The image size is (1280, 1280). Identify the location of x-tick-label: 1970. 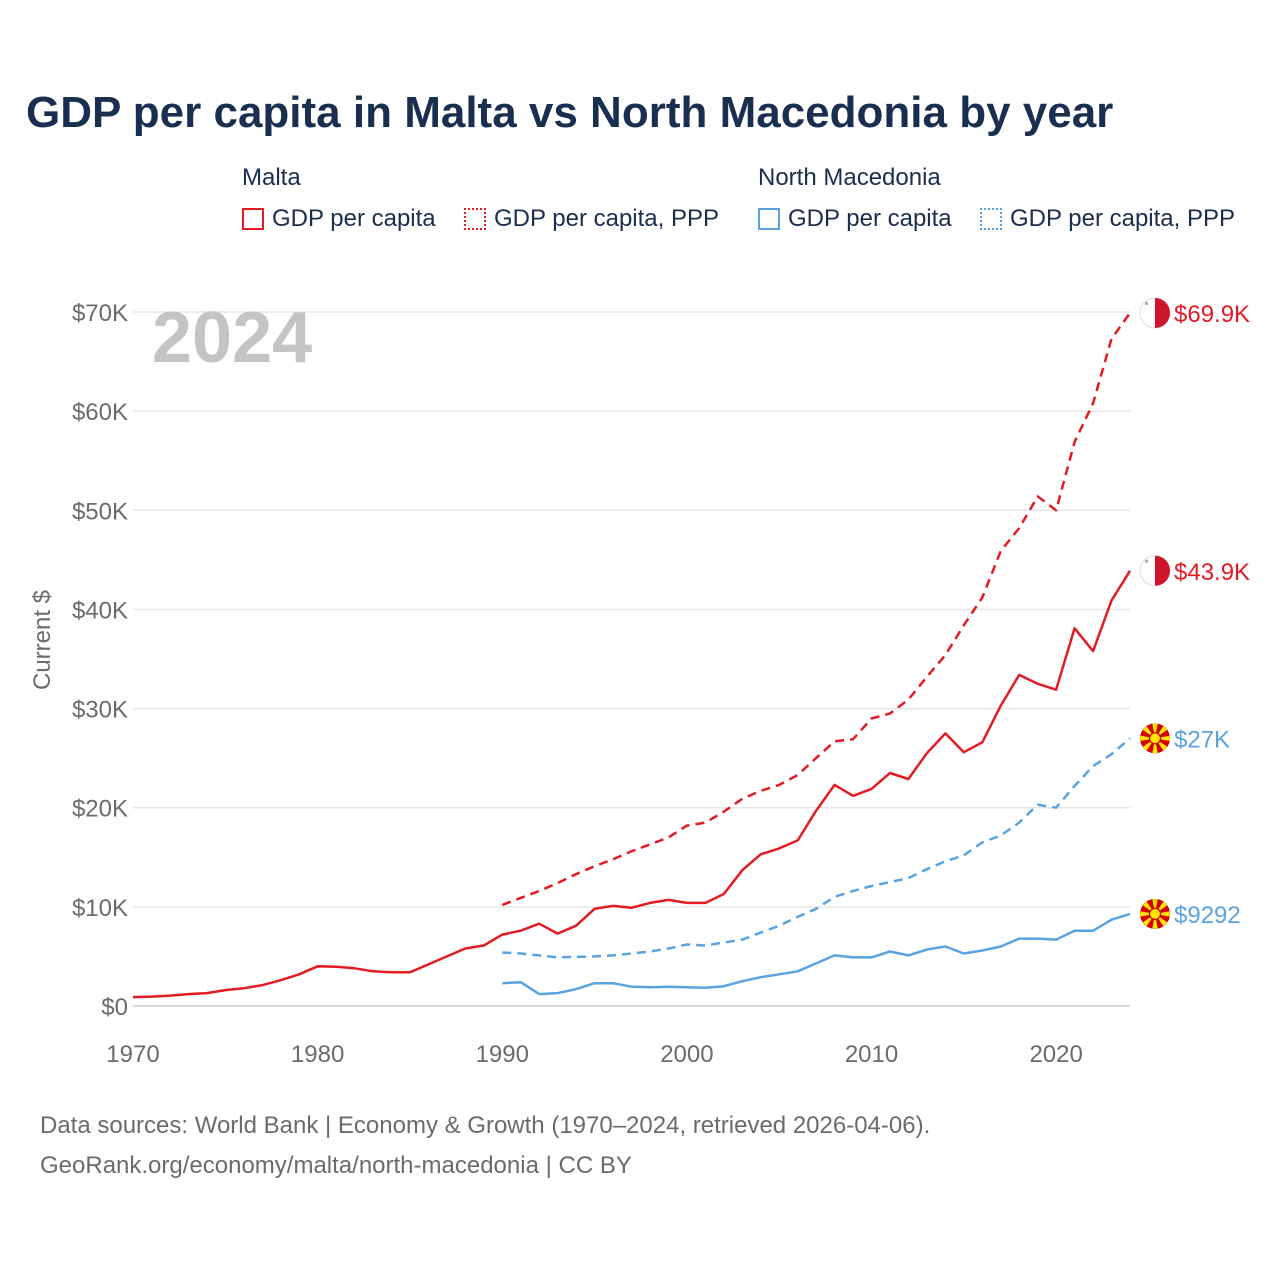
(132, 1054).